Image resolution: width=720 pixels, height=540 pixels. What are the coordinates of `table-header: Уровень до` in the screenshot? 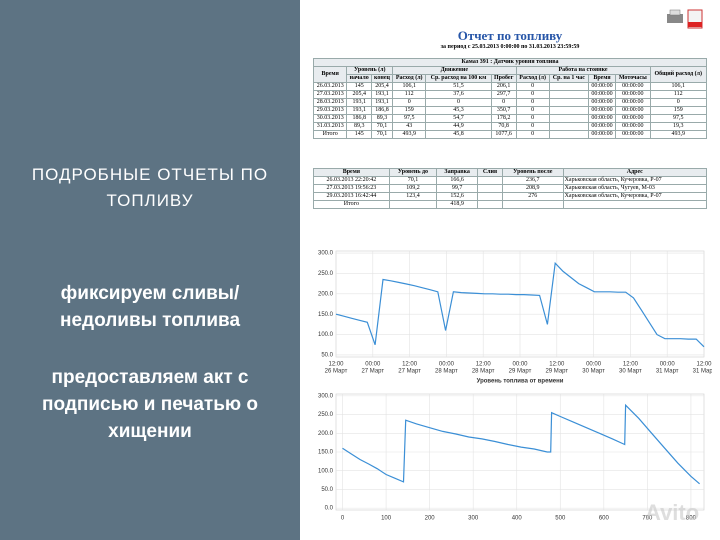 It's located at (413, 172).